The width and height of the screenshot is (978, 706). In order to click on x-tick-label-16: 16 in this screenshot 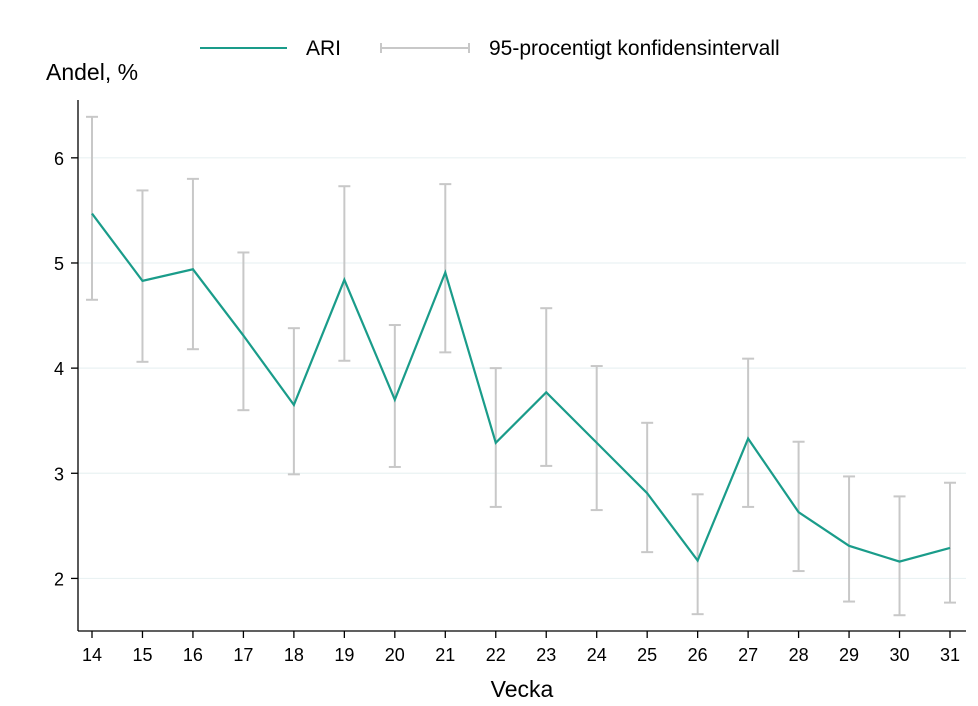, I will do `click(193, 655)`.